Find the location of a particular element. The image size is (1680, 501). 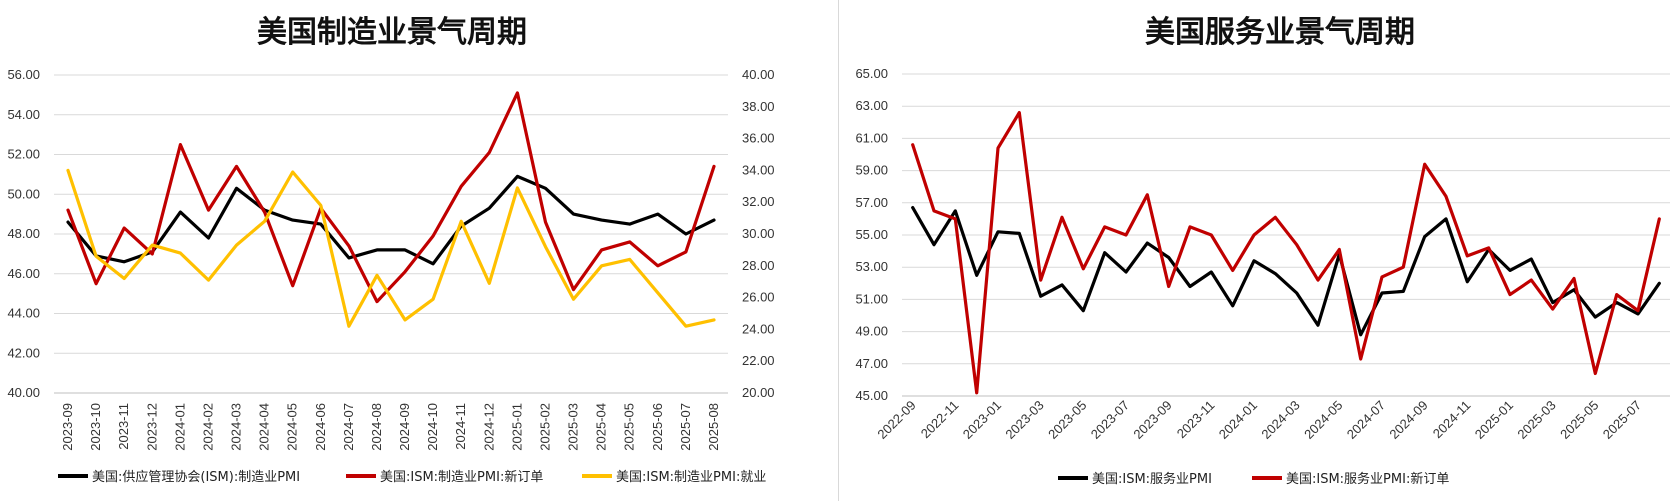

mfg-y-right-tick: 22.00 is located at coordinates (758, 360).